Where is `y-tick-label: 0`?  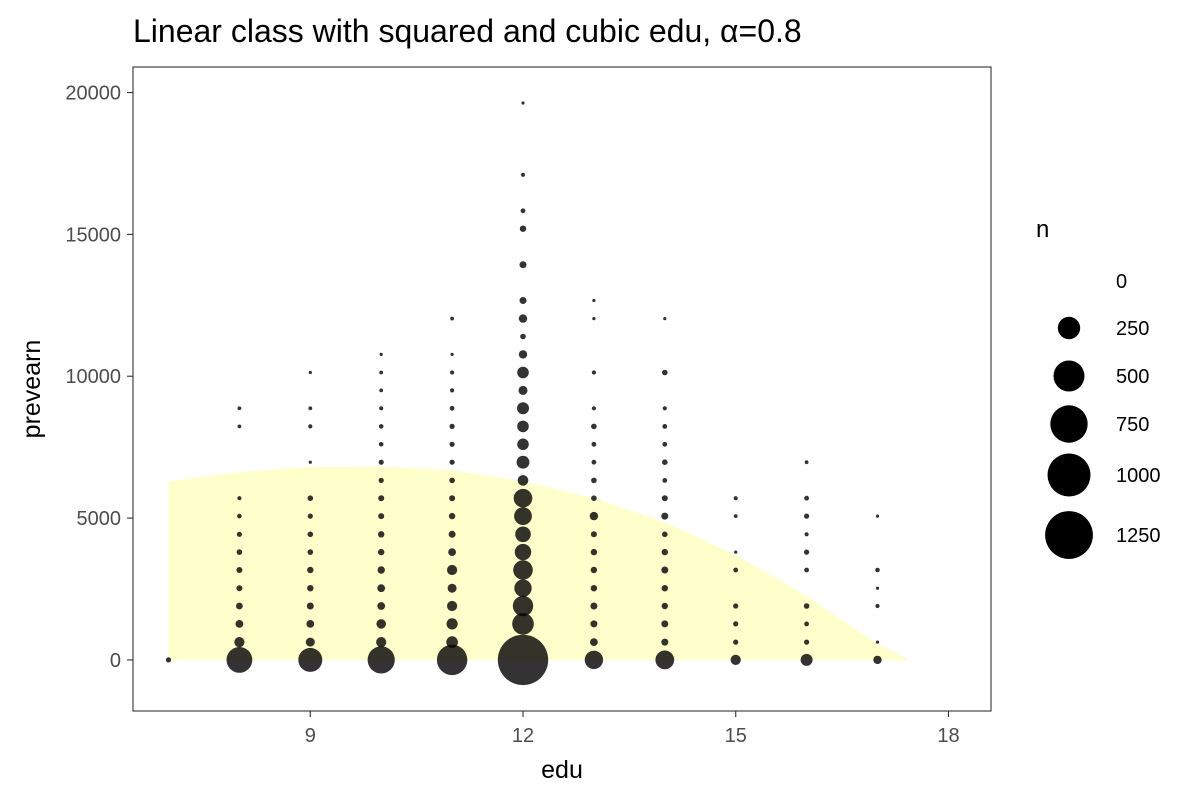
y-tick-label: 0 is located at coordinates (115, 661).